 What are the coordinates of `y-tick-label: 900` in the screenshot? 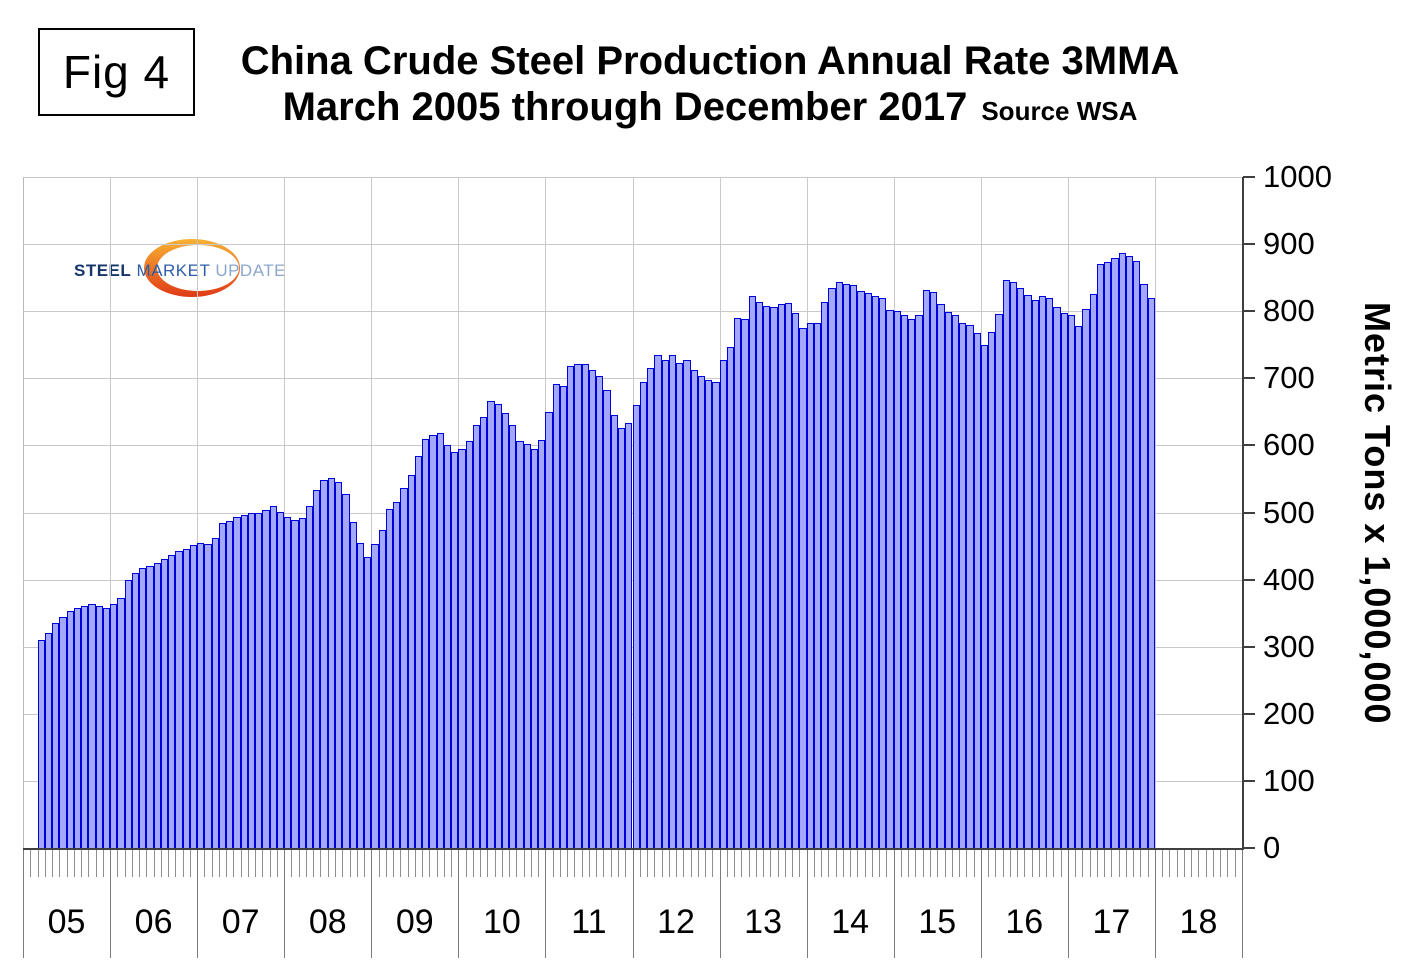 It's located at (1289, 244).